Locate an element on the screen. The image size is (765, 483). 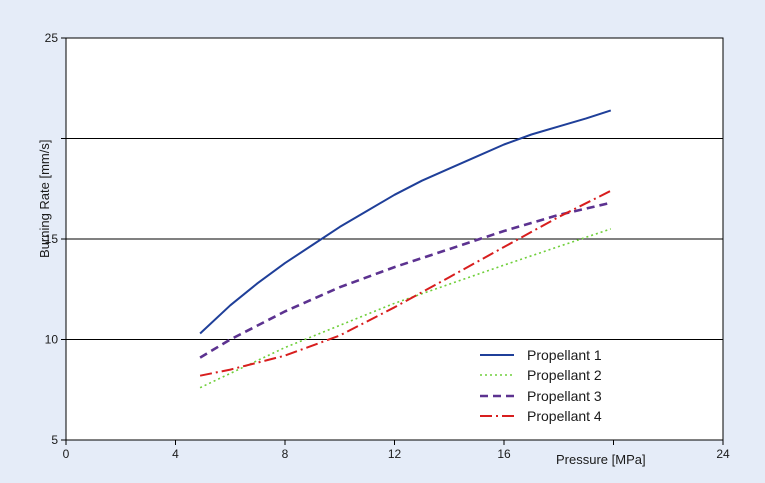
x-tick-label: 24 is located at coordinates (723, 454).